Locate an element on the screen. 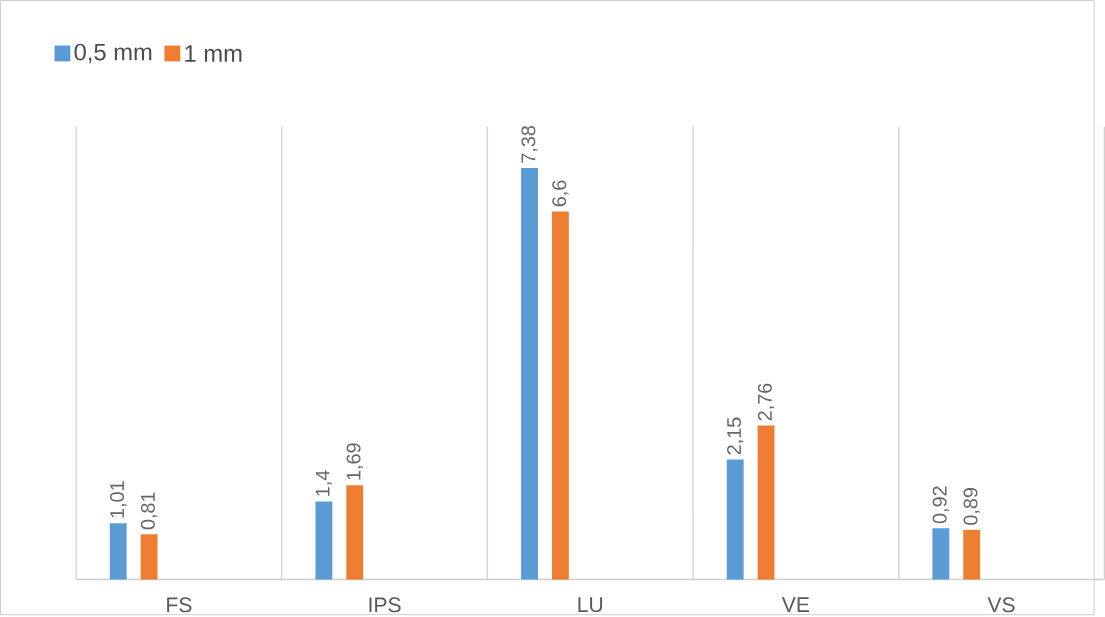 The width and height of the screenshot is (1105, 617). data-label: 0,92 is located at coordinates (941, 505).